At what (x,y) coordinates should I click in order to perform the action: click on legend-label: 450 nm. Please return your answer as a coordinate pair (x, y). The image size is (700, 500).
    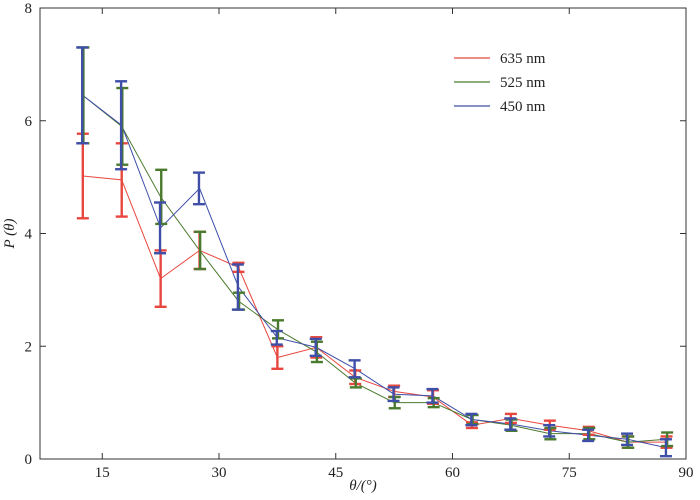
    Looking at the image, I should click on (523, 107).